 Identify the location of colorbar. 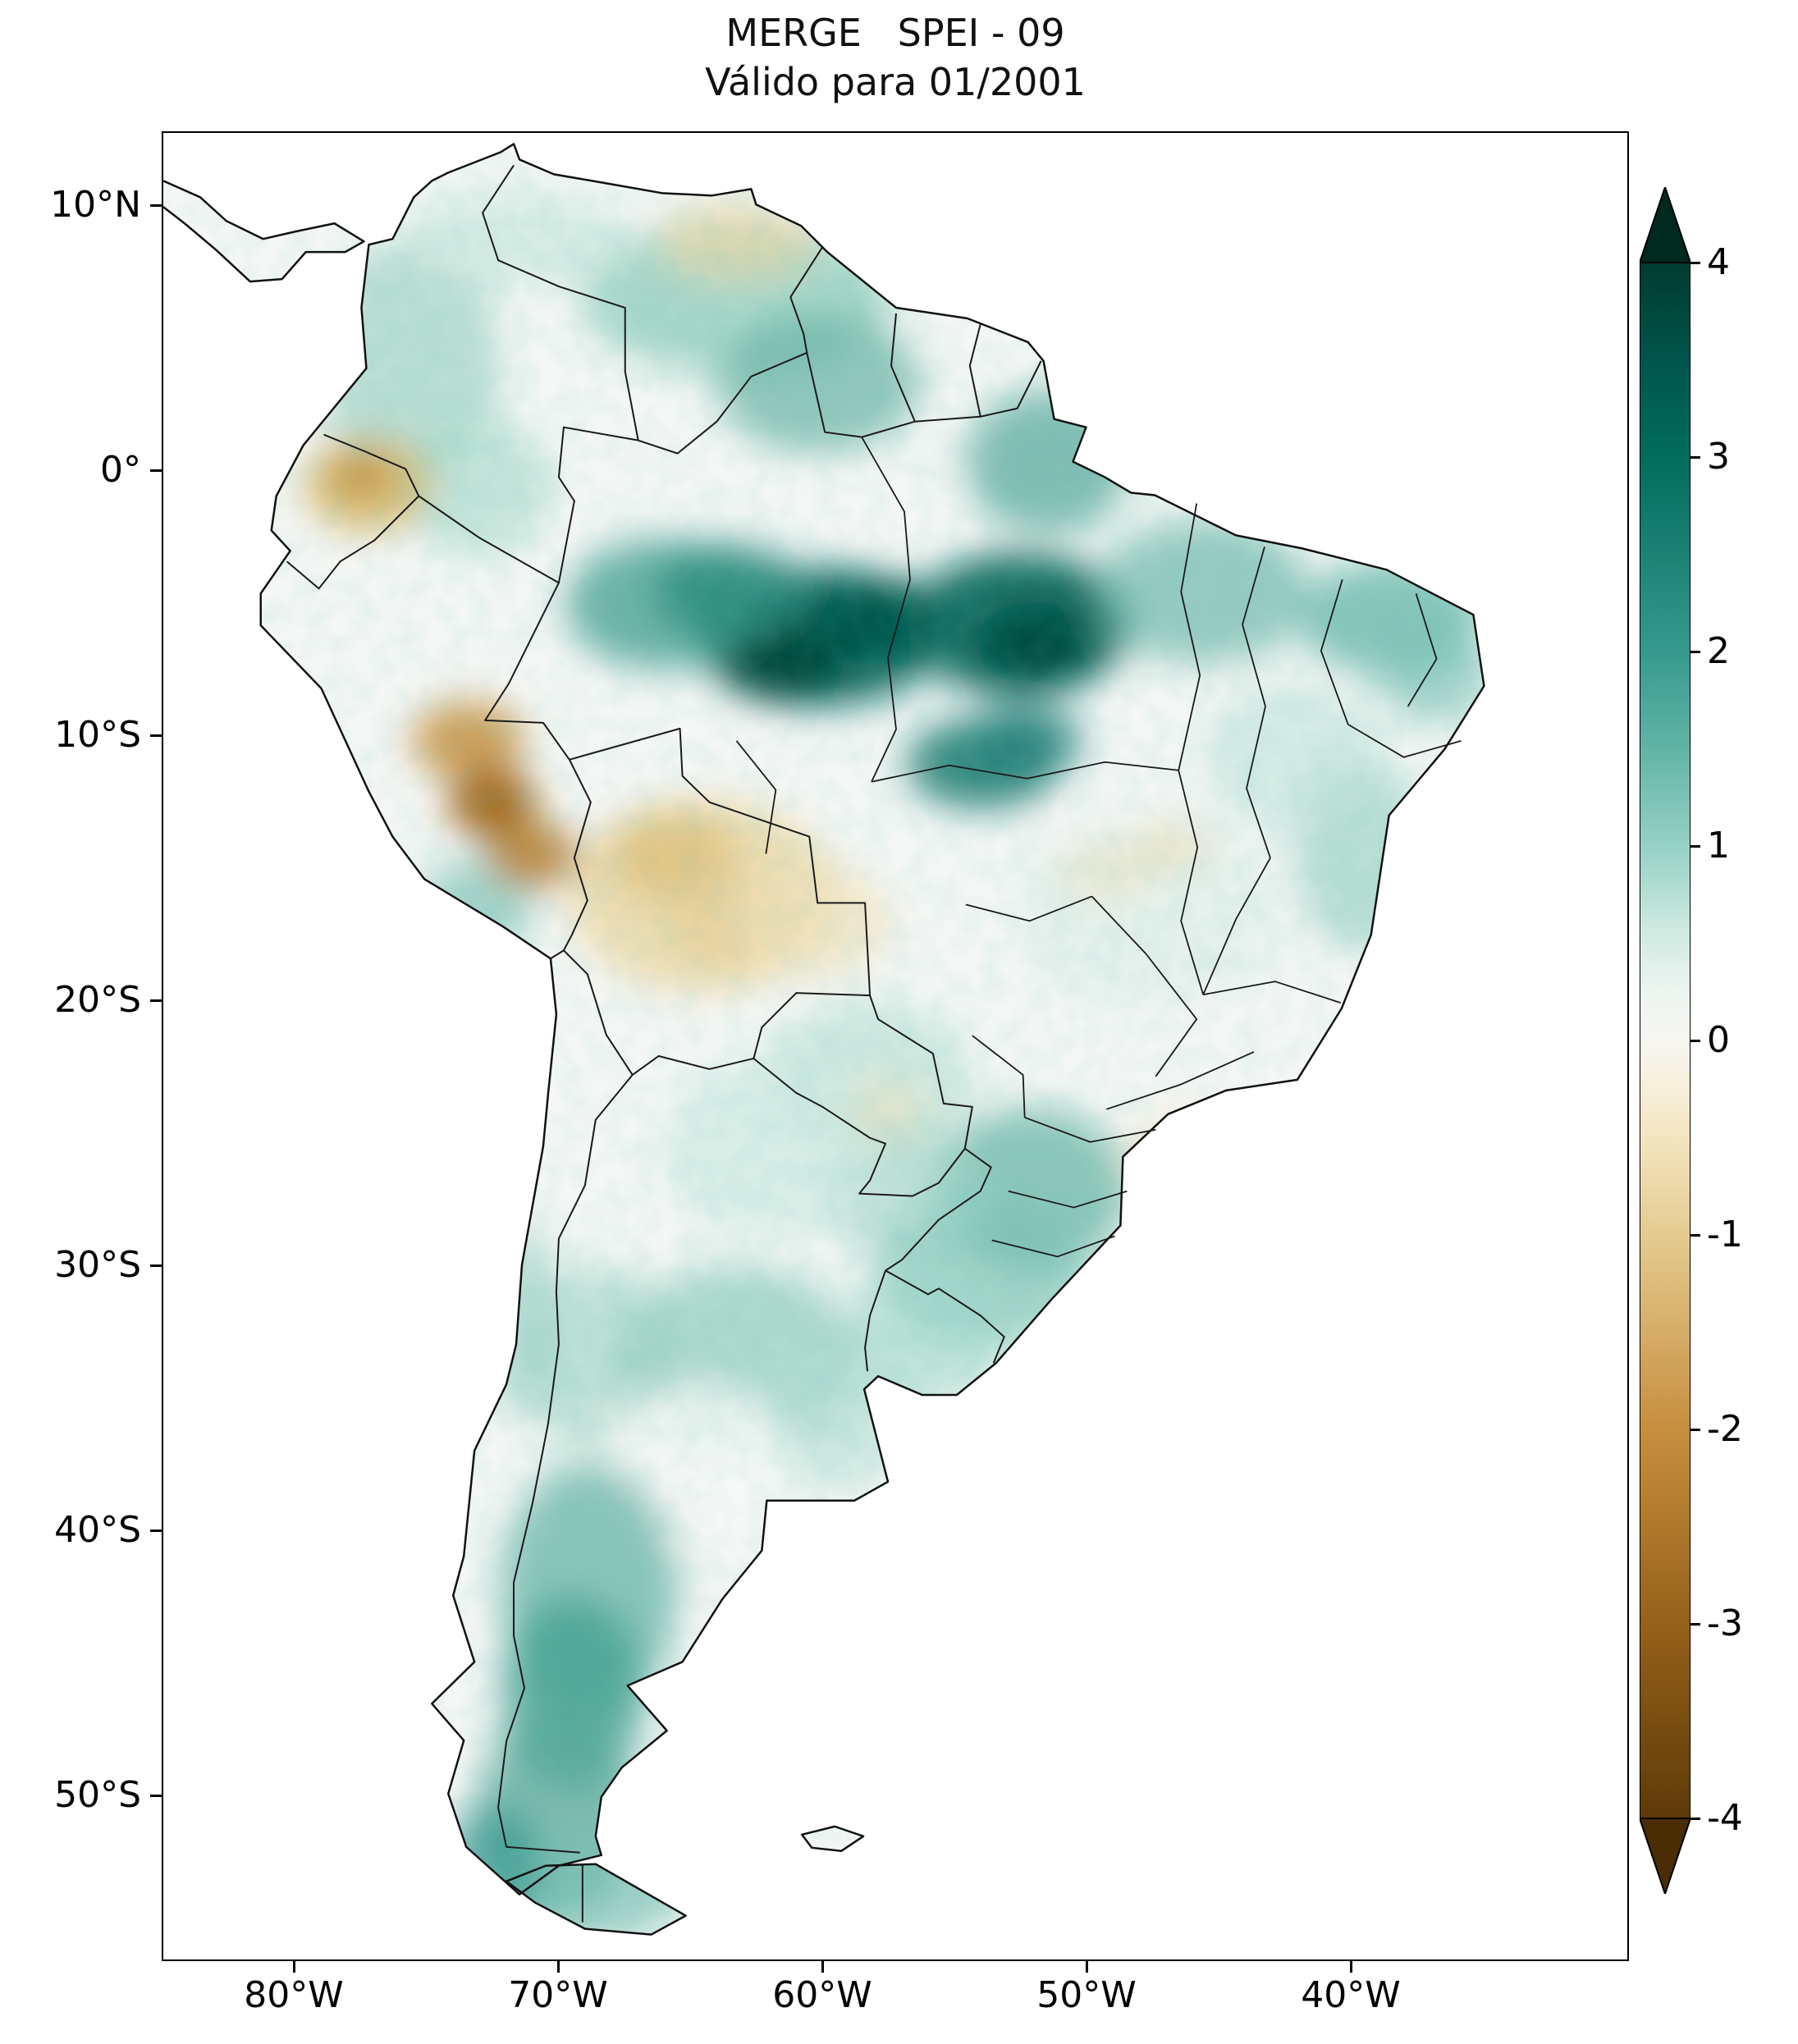
(1665, 1040).